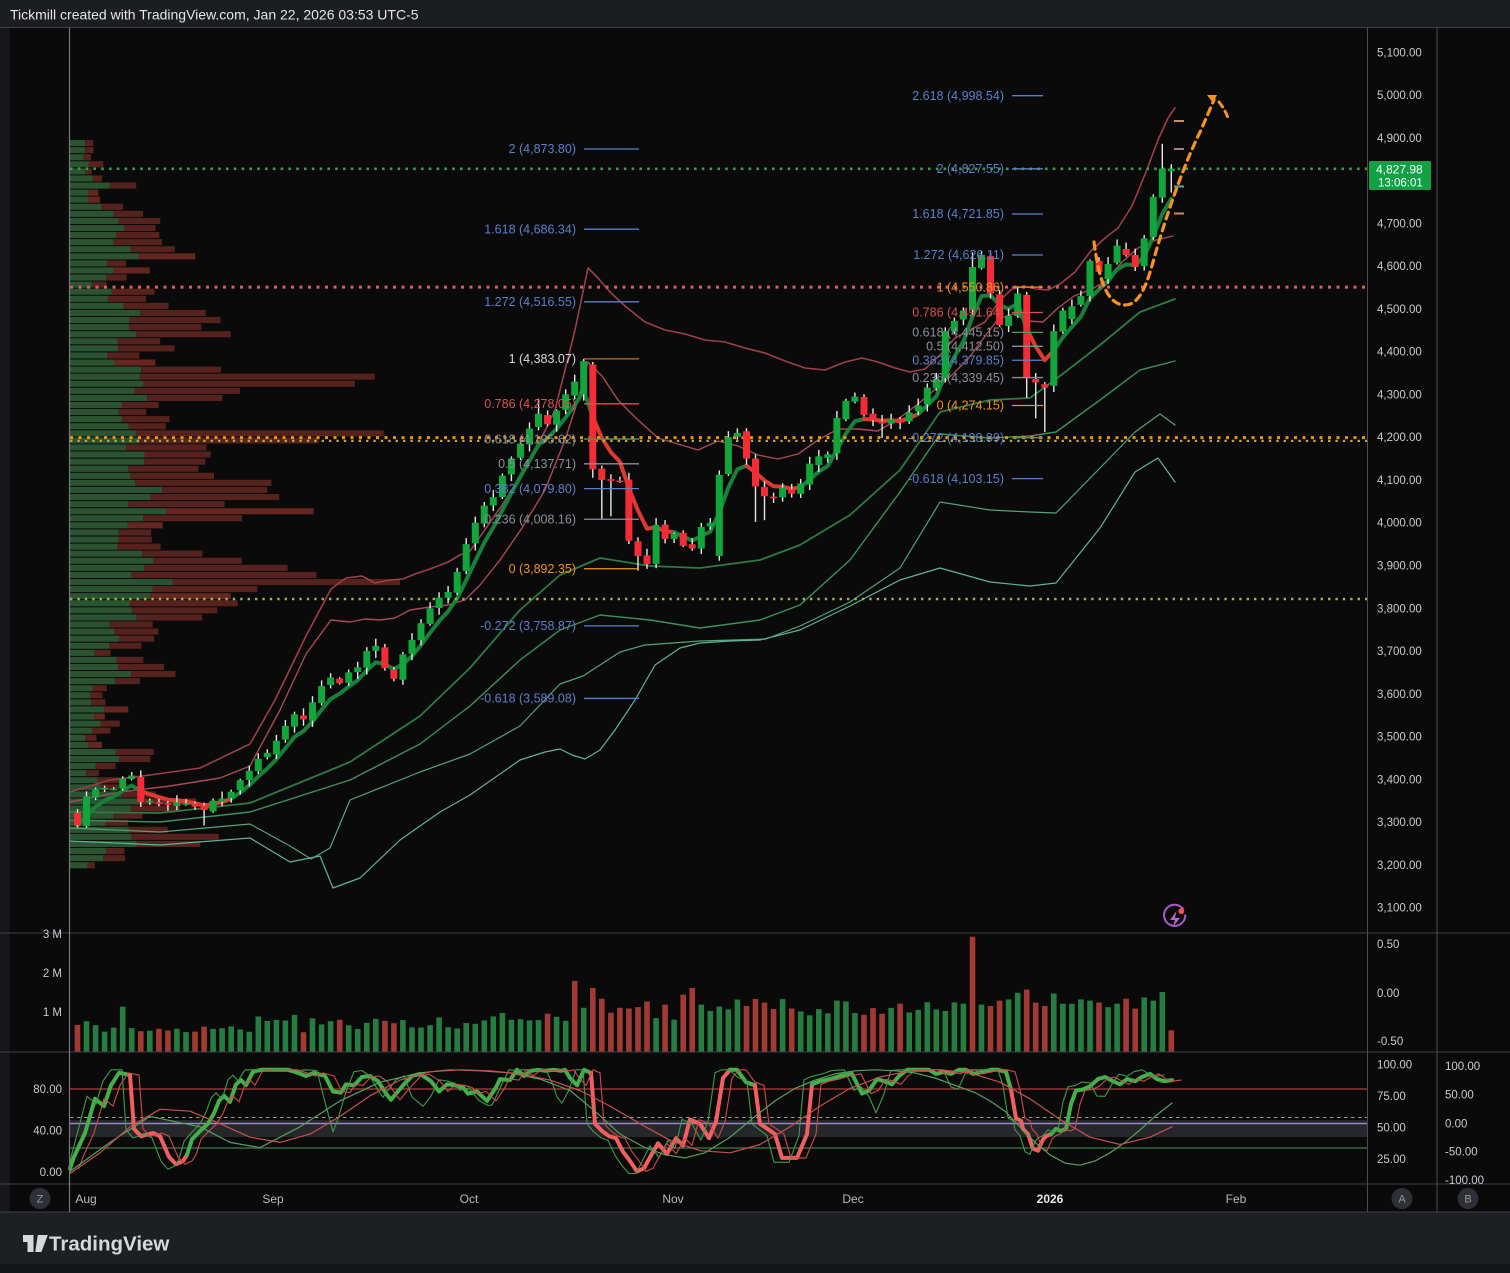  Describe the element at coordinates (956, 438) in the screenshot. I see `svg-text: -0.272 (4,198.89)` at that location.